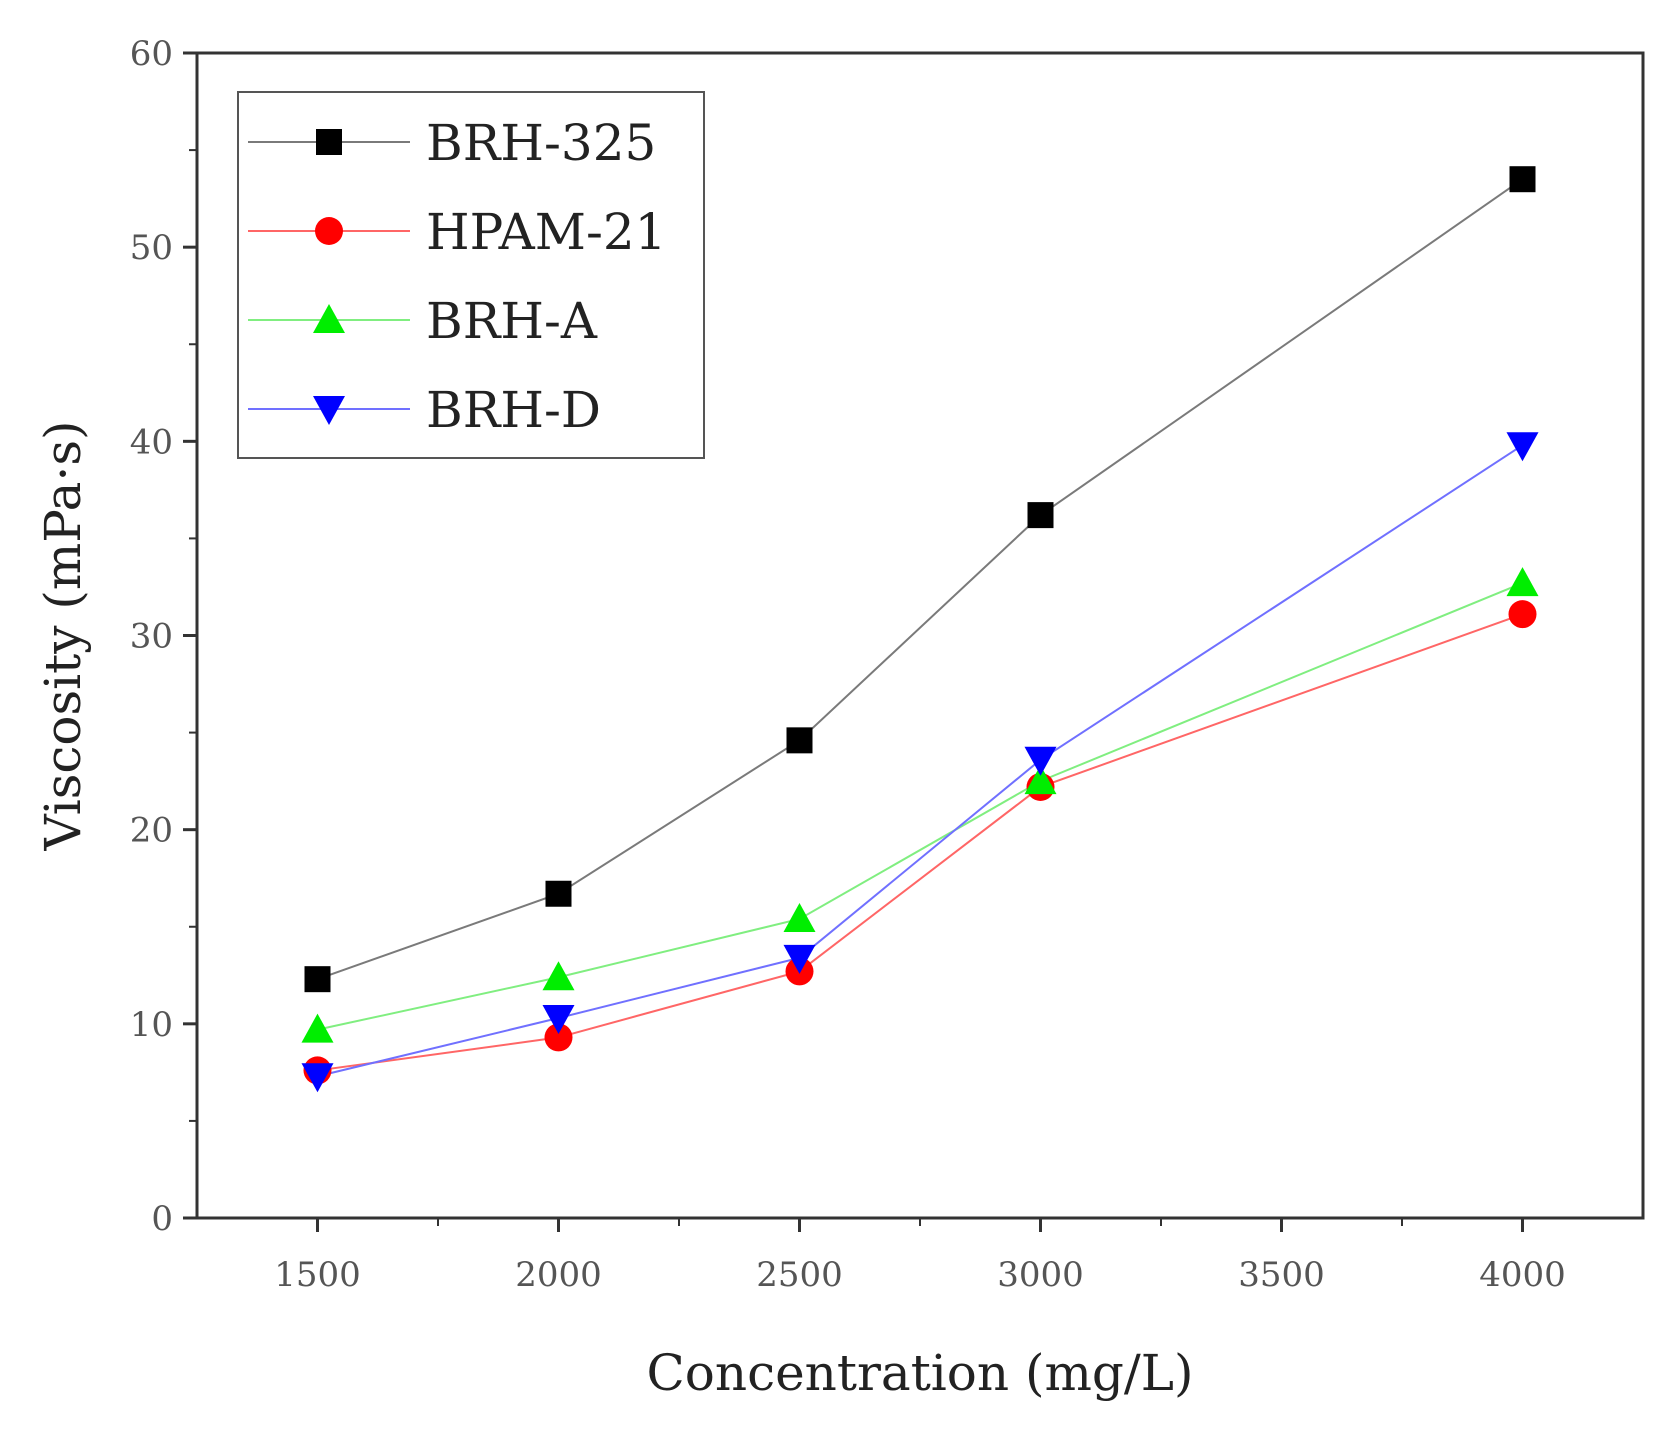  What do you see at coordinates (471, 275) in the screenshot?
I see `legend: BRH-325 HPAM-21 BRH-A BRH-D` at bounding box center [471, 275].